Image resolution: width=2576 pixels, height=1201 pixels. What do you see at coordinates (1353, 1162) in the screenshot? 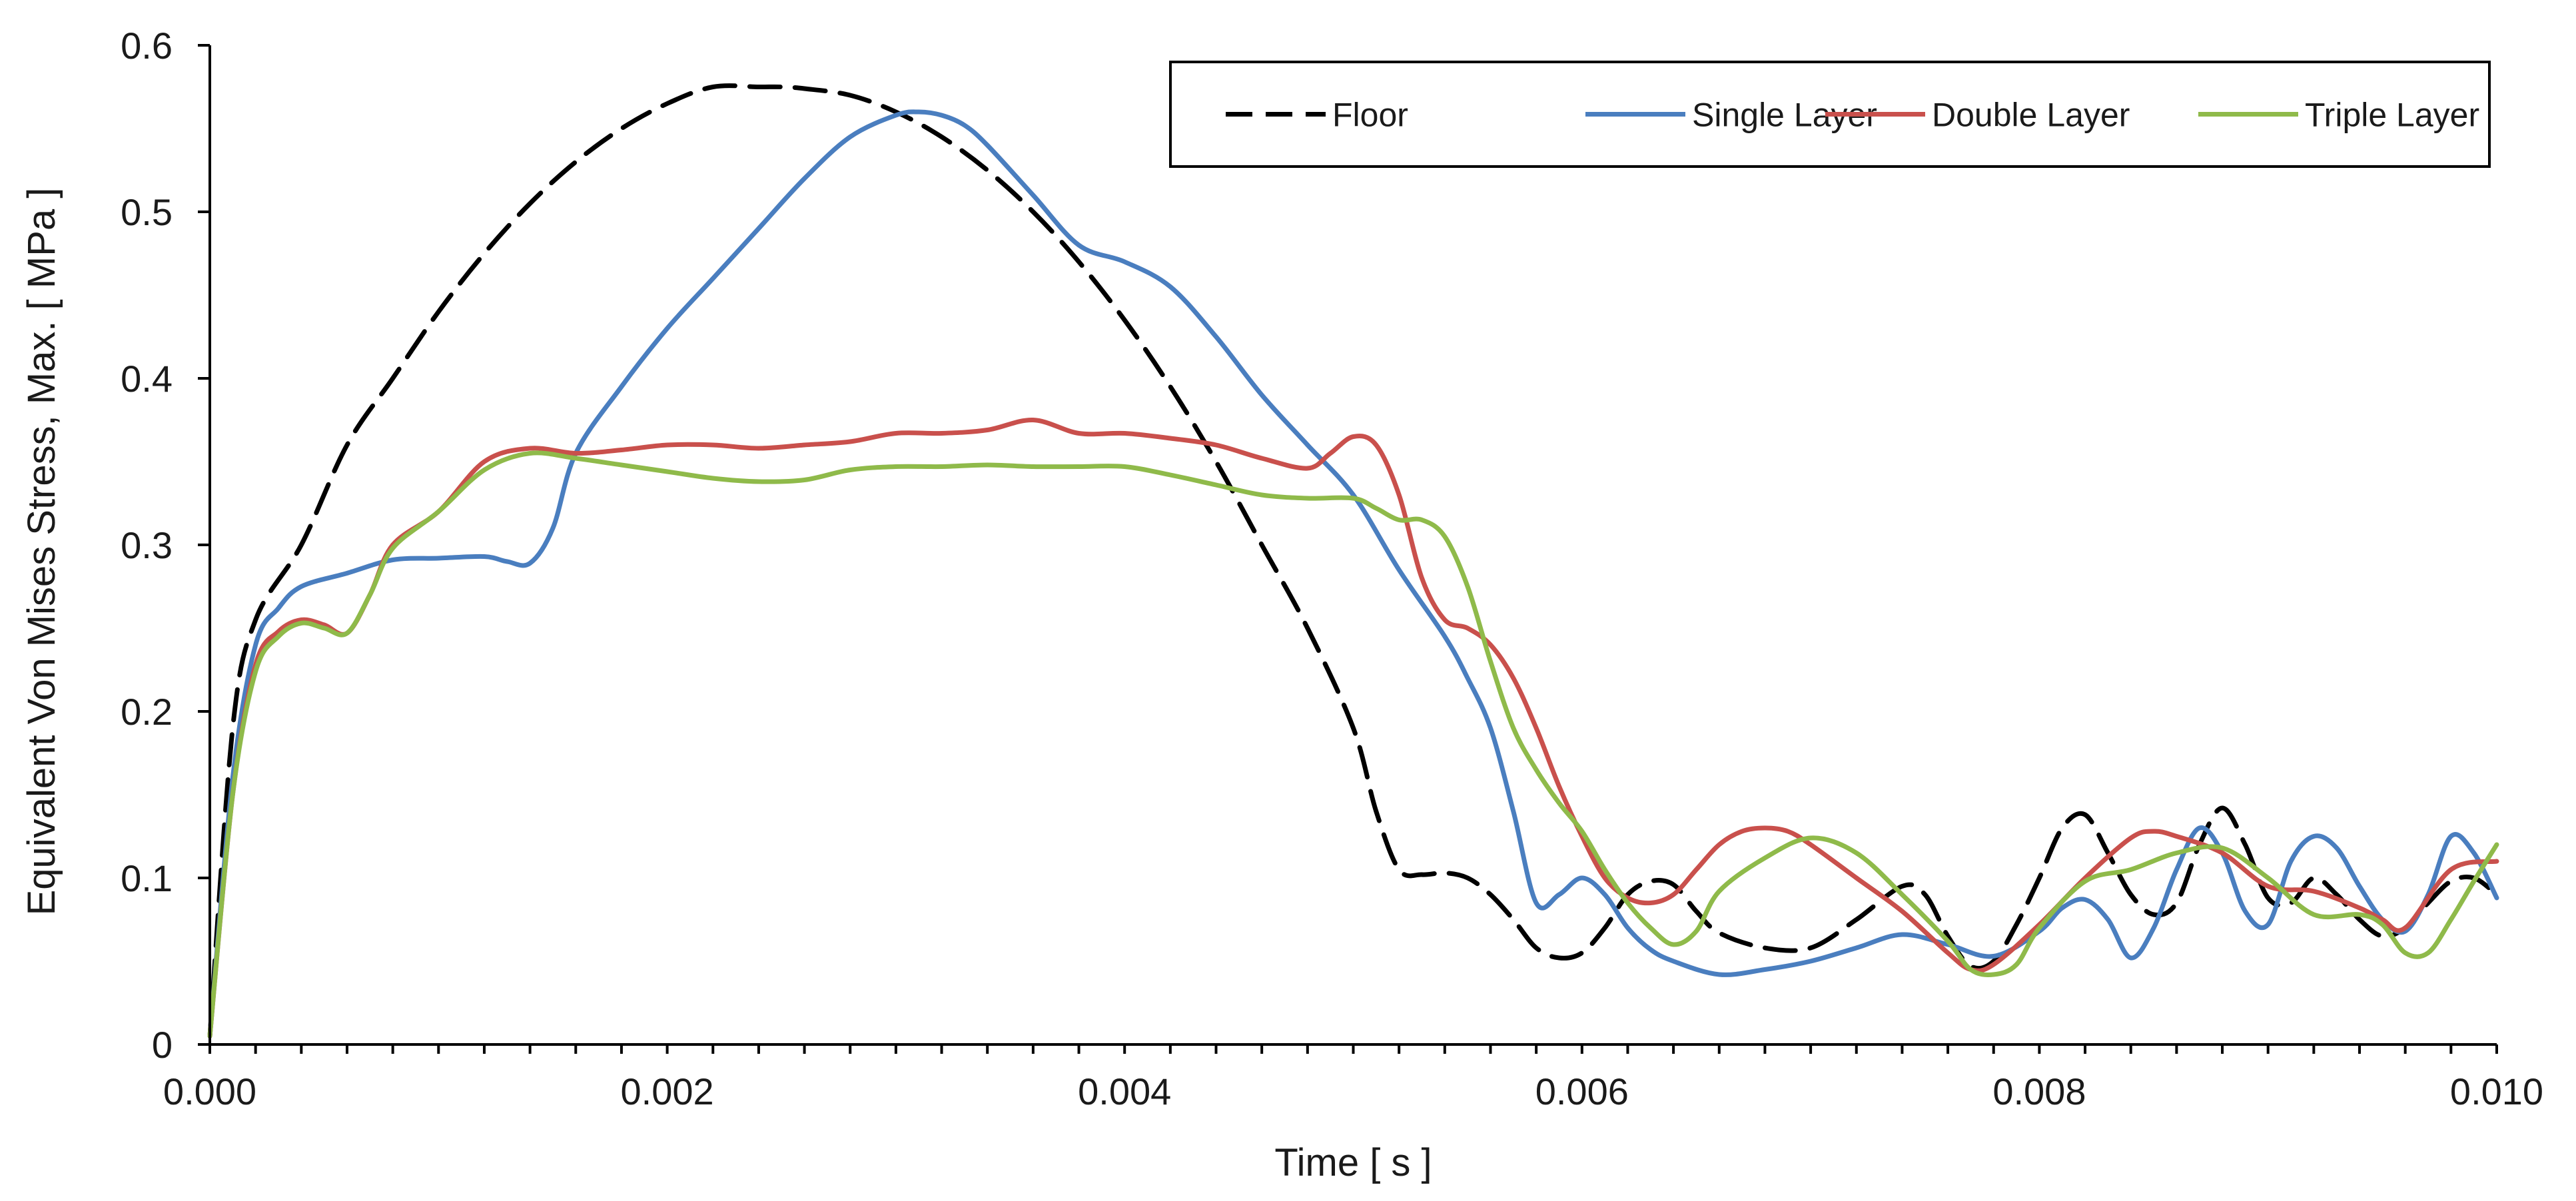
I see `x-axis-title: Time [ s ]` at bounding box center [1353, 1162].